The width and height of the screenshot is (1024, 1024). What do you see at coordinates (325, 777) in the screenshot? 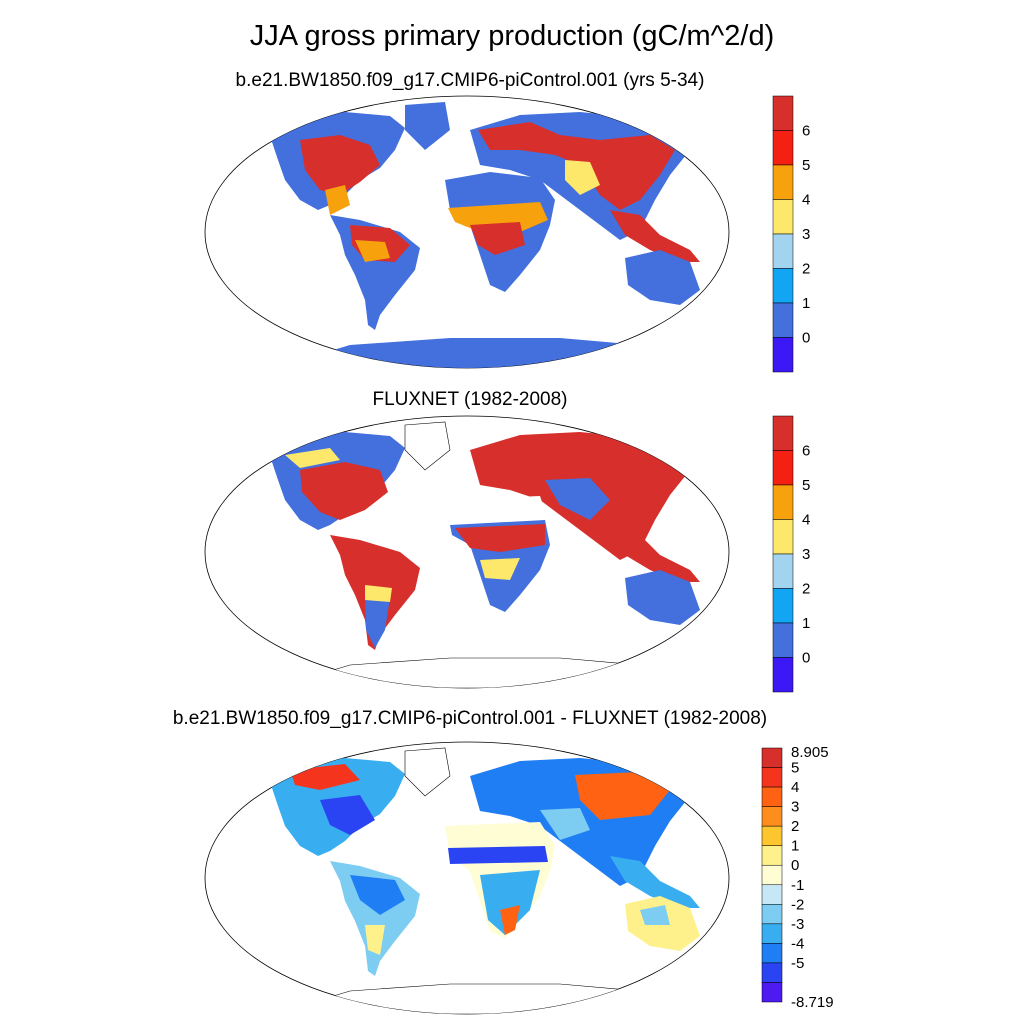
I see `p3-na-red` at bounding box center [325, 777].